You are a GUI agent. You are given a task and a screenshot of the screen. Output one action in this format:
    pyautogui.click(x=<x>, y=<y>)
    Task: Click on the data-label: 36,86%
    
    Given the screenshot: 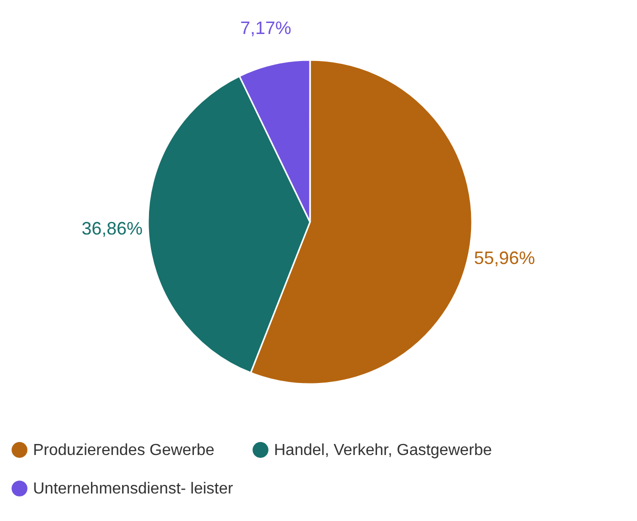 What is the action you would take?
    pyautogui.click(x=112, y=228)
    